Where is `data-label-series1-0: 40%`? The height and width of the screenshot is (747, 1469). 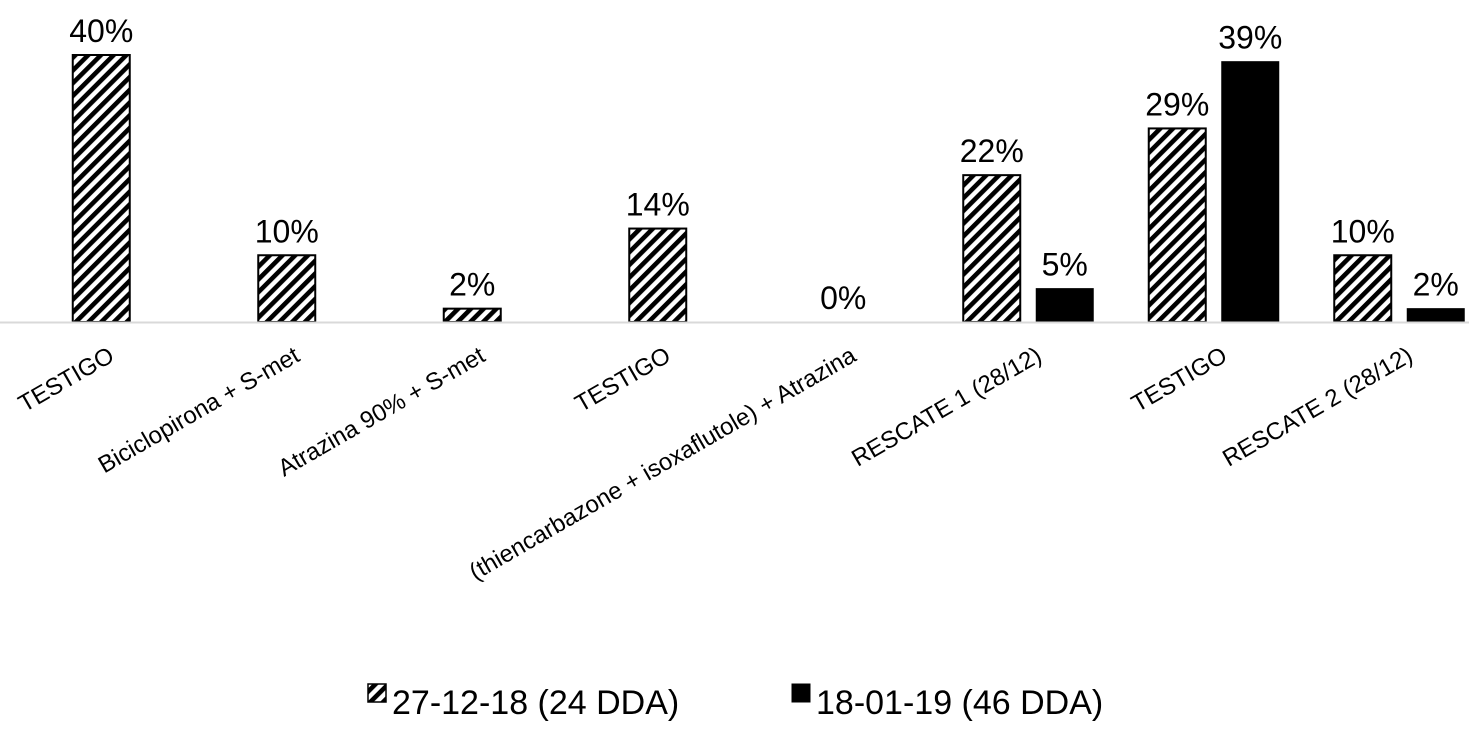
data-label-series1-0: 40% is located at coordinates (101, 31).